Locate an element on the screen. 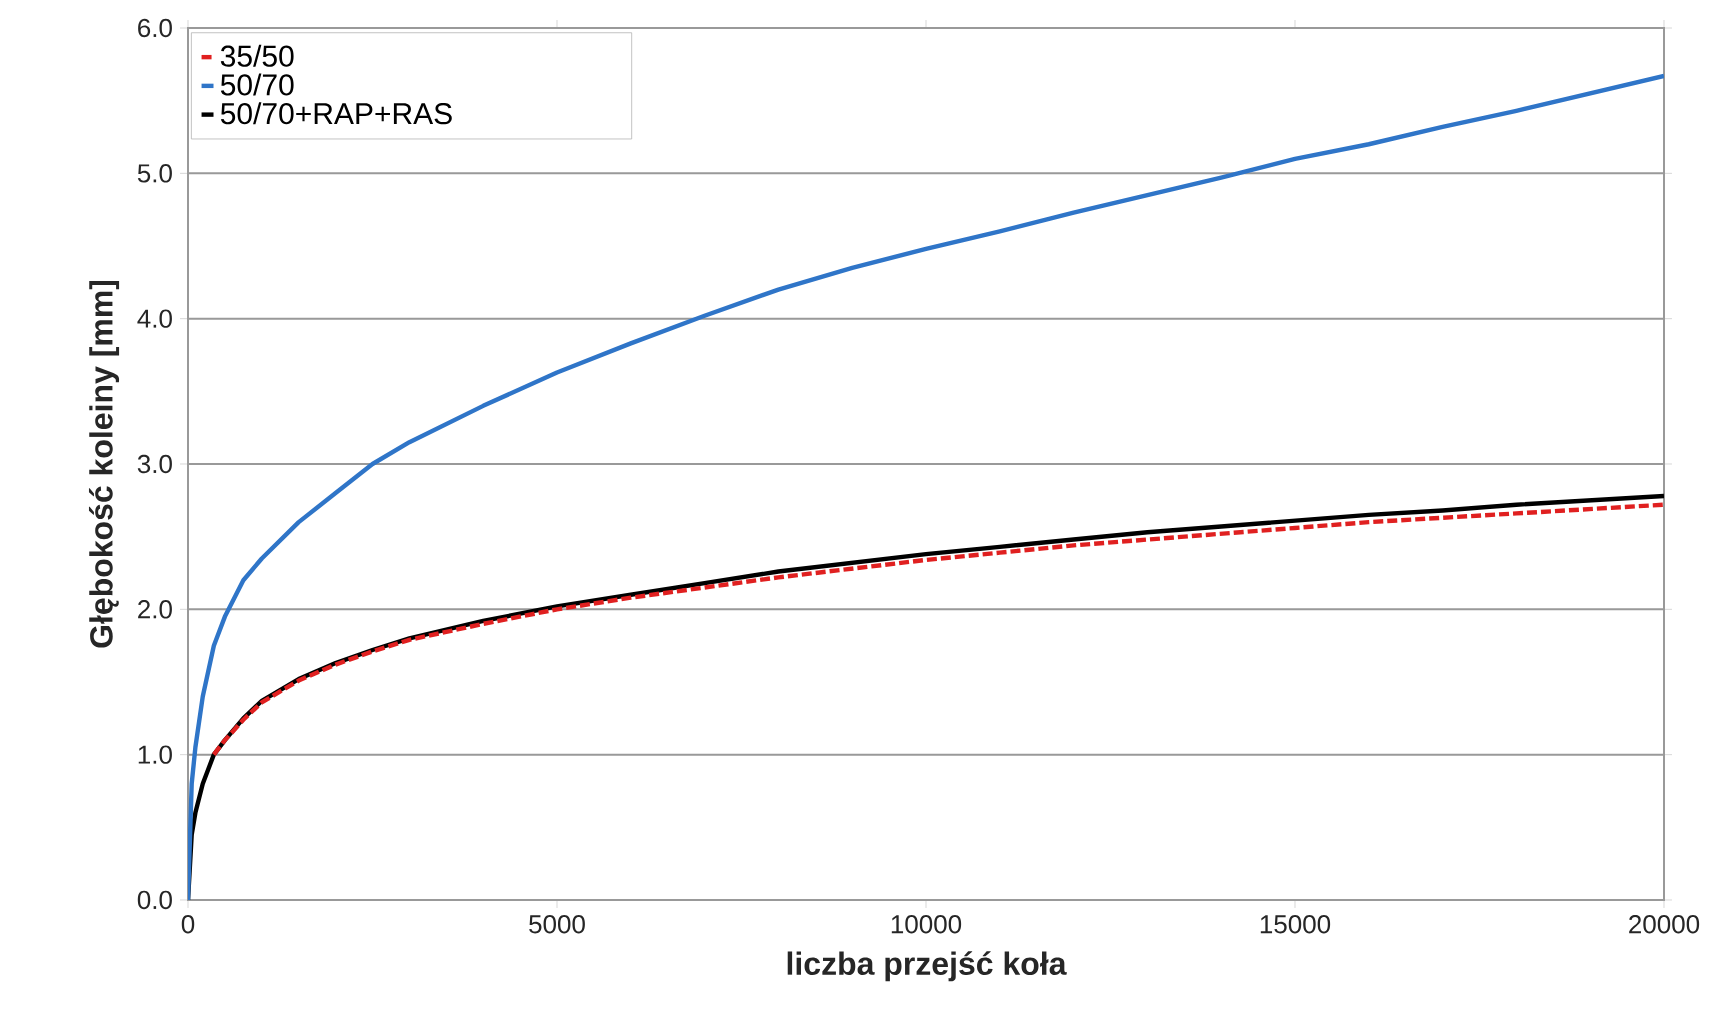  legend-label: 50/70+RAP+RAS is located at coordinates (336, 113).